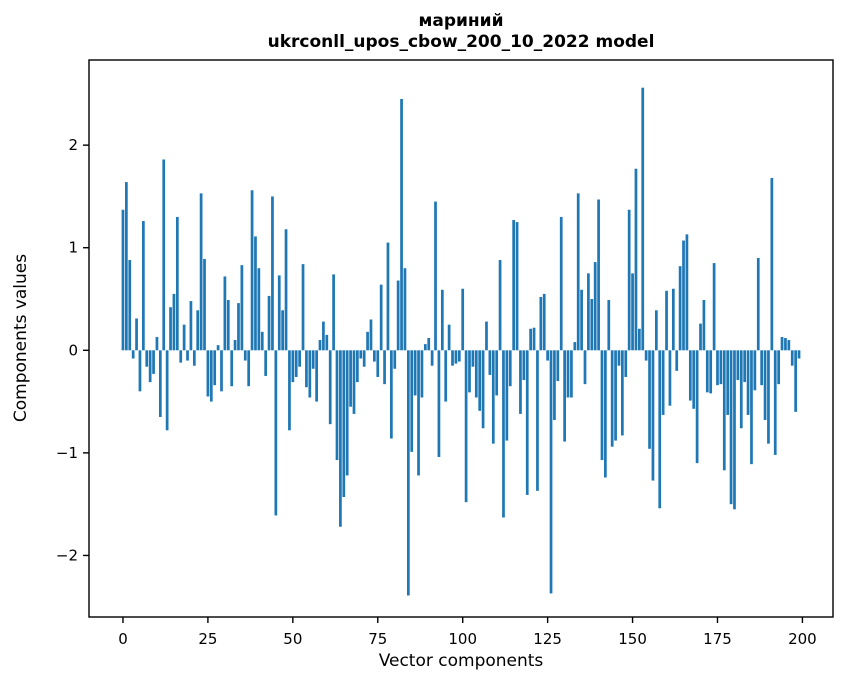 The height and width of the screenshot is (696, 847). What do you see at coordinates (73, 145) in the screenshot?
I see `y-tick-label: 2` at bounding box center [73, 145].